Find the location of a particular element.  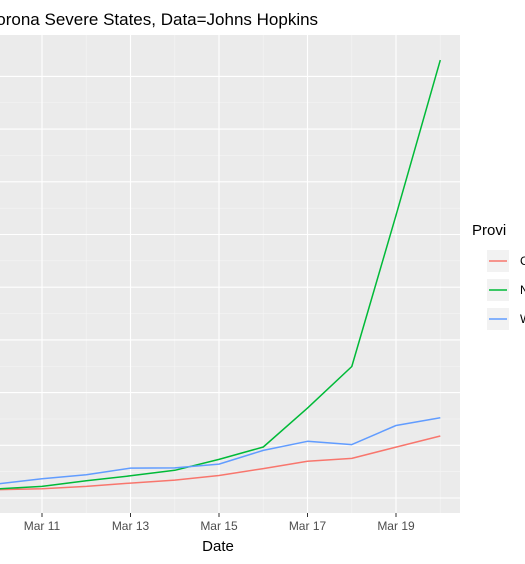

series-line-c is located at coordinates (220, 463).